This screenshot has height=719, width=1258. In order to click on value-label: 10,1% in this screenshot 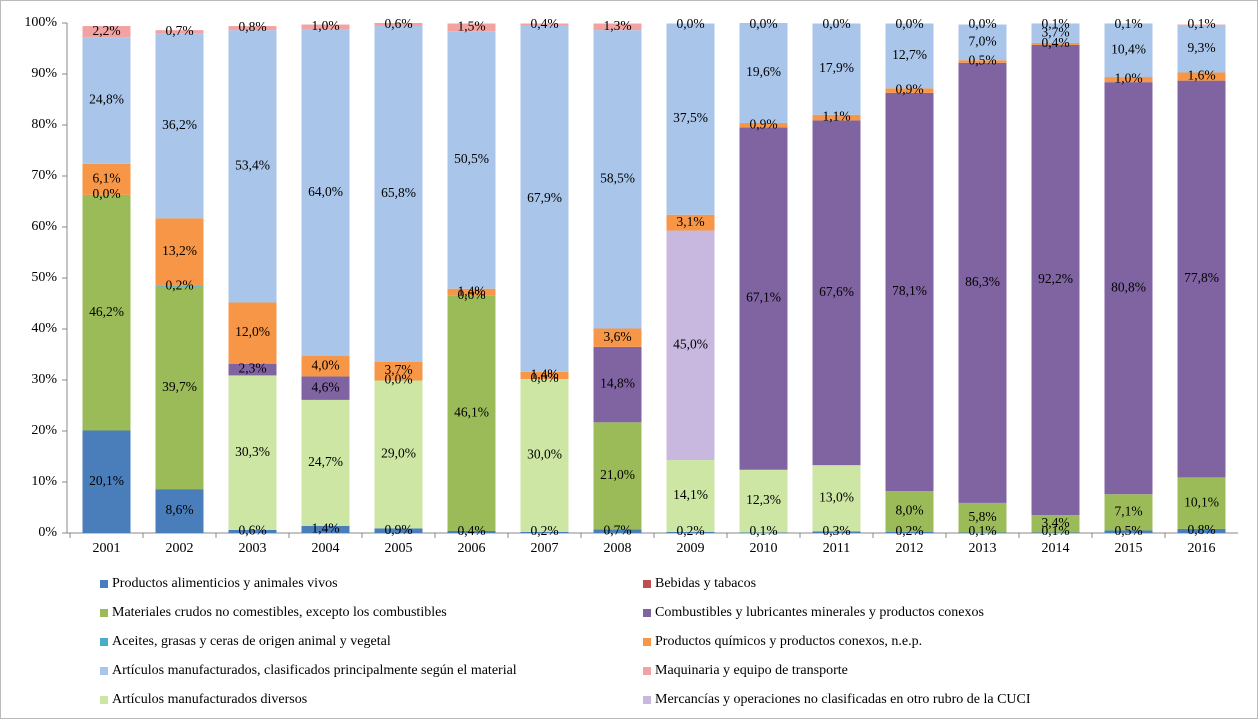, I will do `click(1201, 501)`.